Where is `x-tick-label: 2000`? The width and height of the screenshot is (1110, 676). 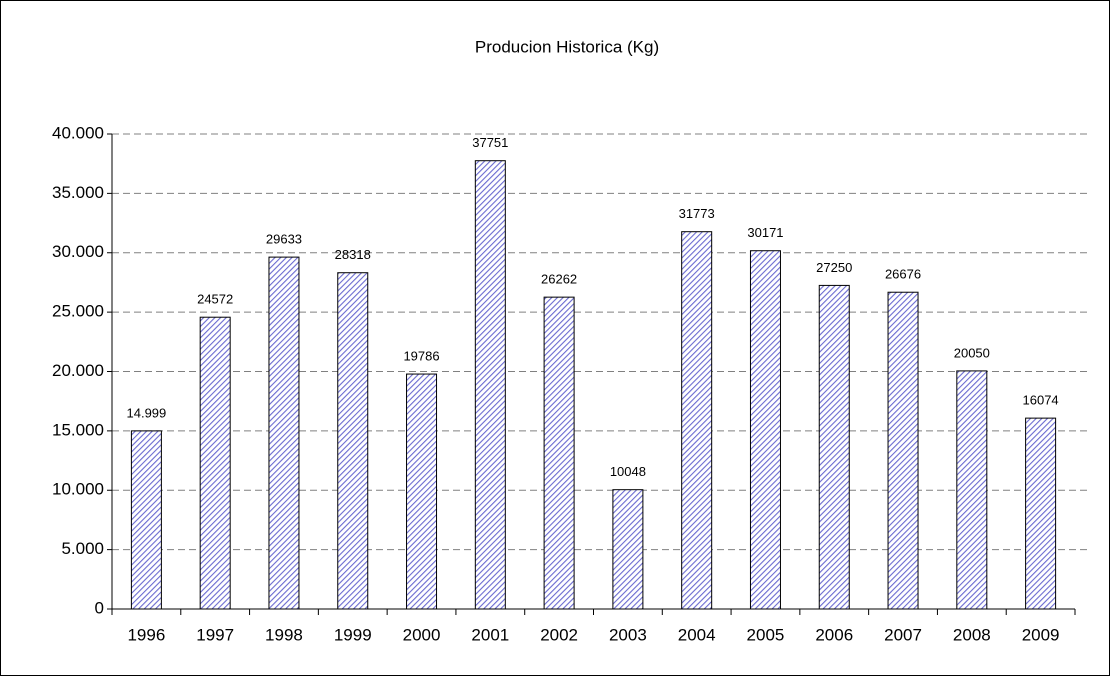 x-tick-label: 2000 is located at coordinates (422, 634).